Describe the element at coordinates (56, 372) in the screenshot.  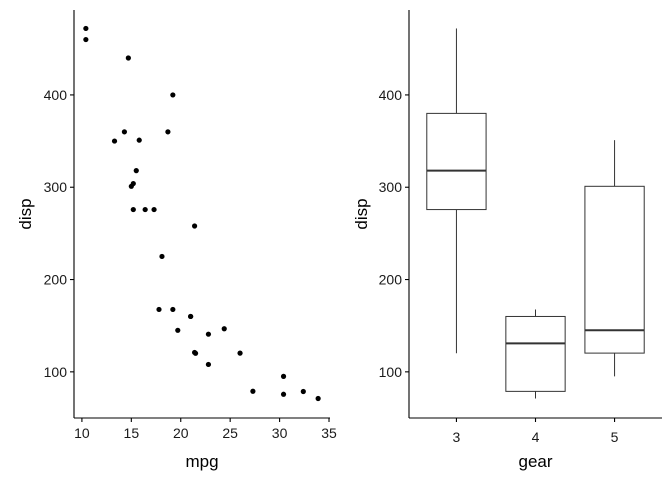
I see `scatter-y-tick-label: 100` at that location.